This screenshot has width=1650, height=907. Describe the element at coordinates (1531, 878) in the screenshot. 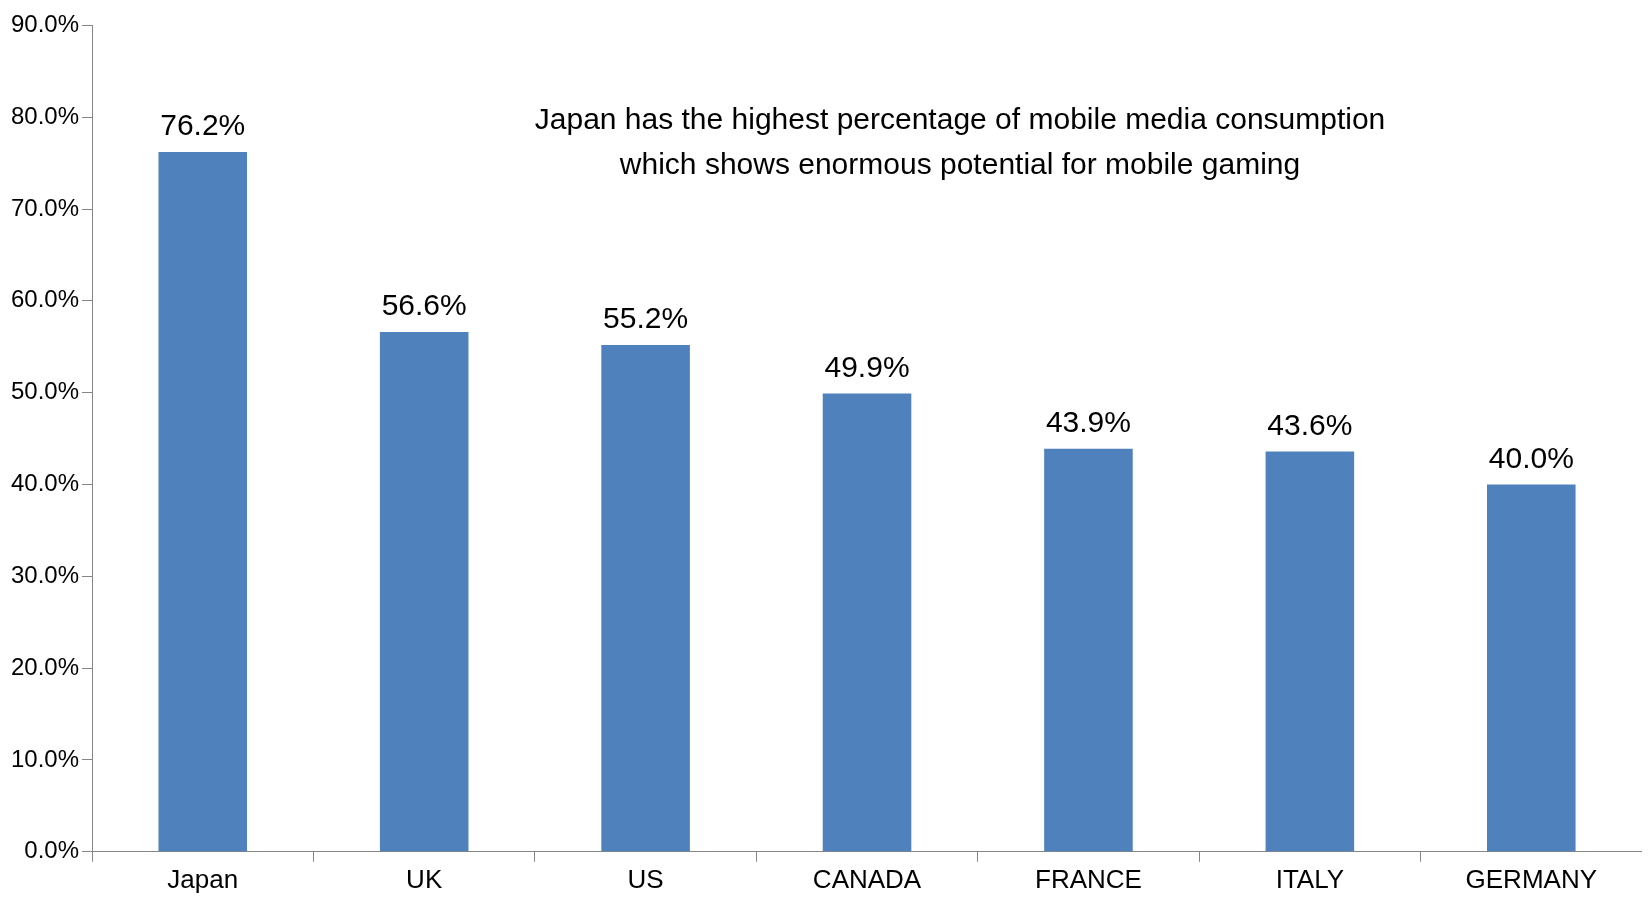

I see `x-tick-label: GERMANY` at that location.